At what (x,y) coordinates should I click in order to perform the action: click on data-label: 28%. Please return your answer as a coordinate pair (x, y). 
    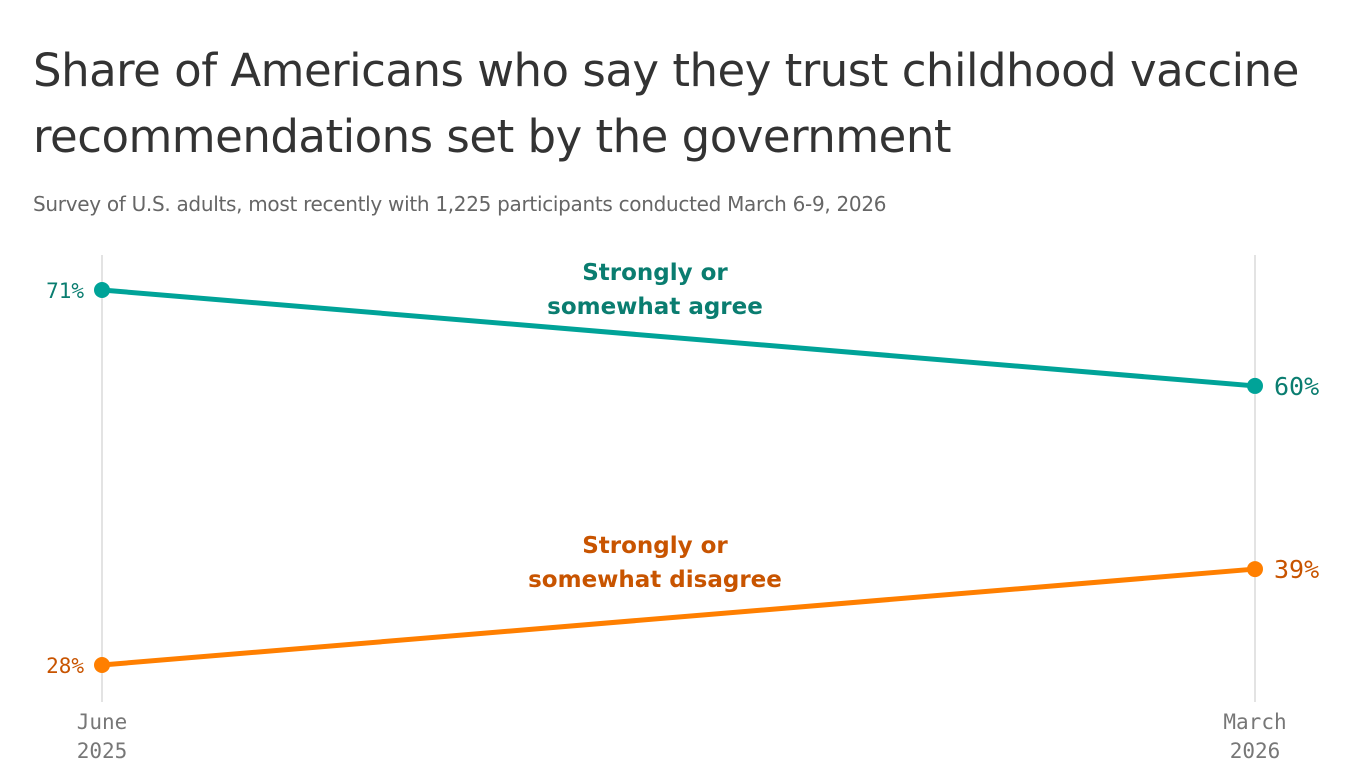
    Looking at the image, I should click on (65, 666).